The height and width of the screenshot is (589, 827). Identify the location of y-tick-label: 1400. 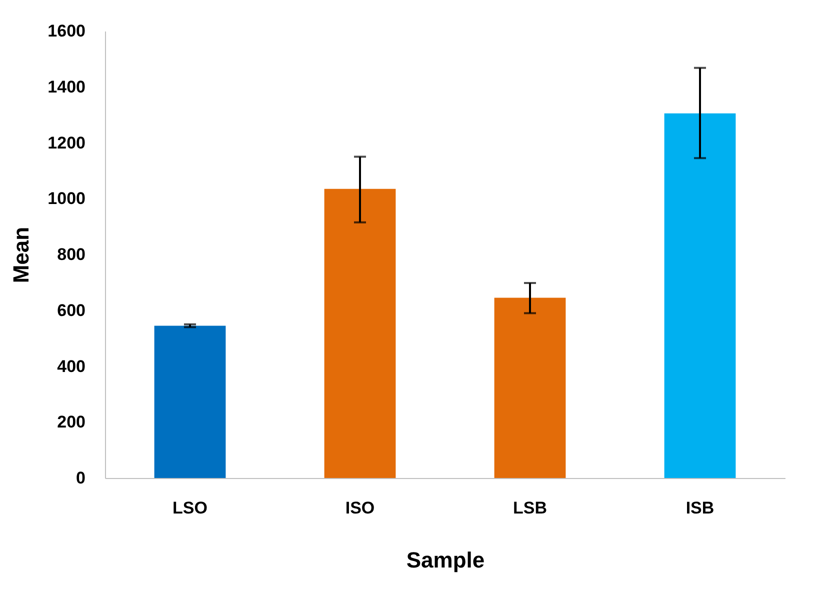
(67, 86).